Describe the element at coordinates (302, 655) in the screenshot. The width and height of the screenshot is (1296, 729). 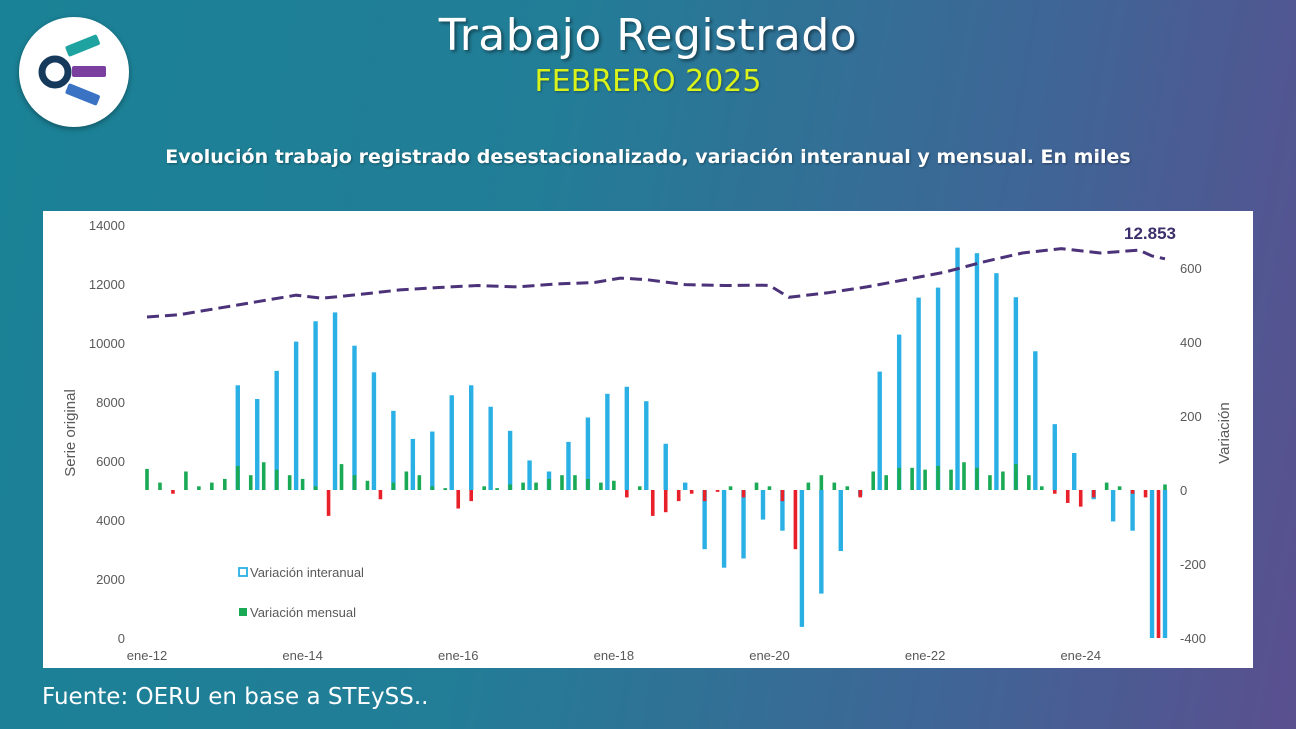
I see `x-tick-label: ene-14` at that location.